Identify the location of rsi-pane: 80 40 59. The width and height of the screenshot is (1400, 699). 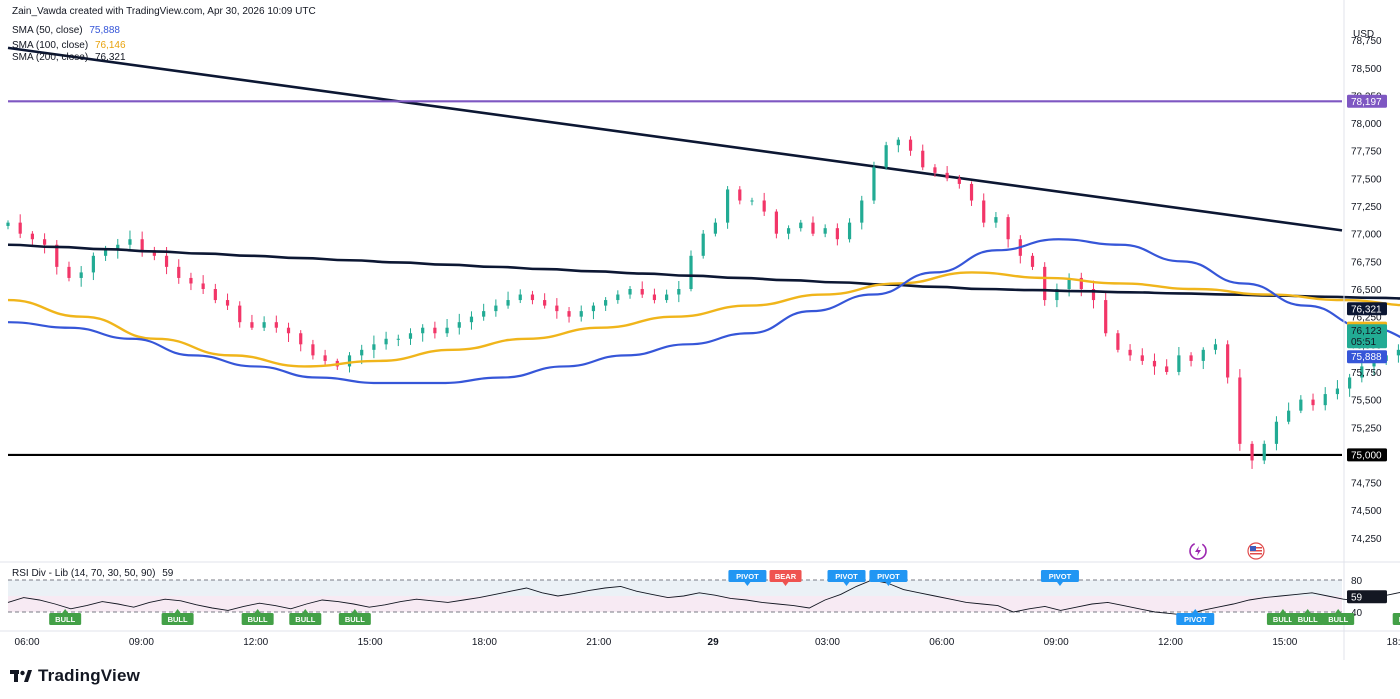
(700, 590).